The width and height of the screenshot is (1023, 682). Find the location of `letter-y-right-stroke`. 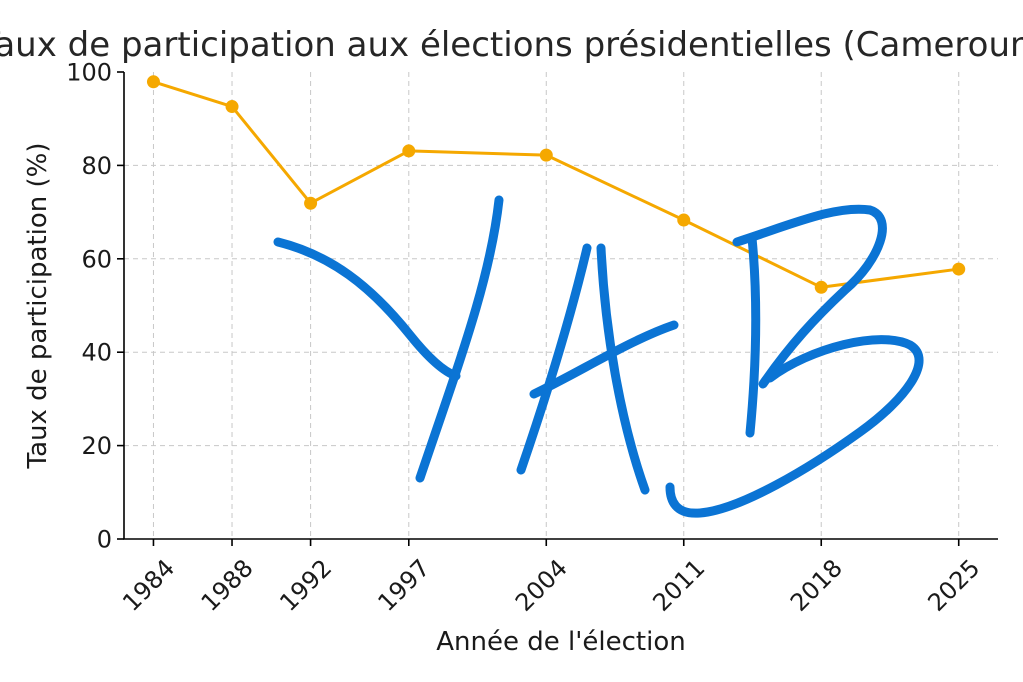

letter-y-right-stroke is located at coordinates (459, 339).